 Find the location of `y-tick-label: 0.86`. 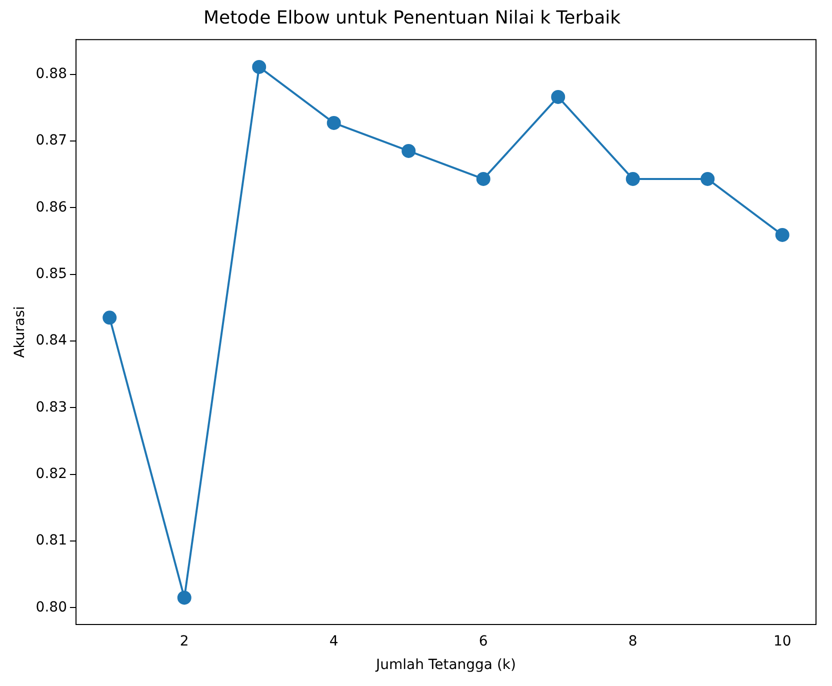

y-tick-label: 0.86 is located at coordinates (52, 207).